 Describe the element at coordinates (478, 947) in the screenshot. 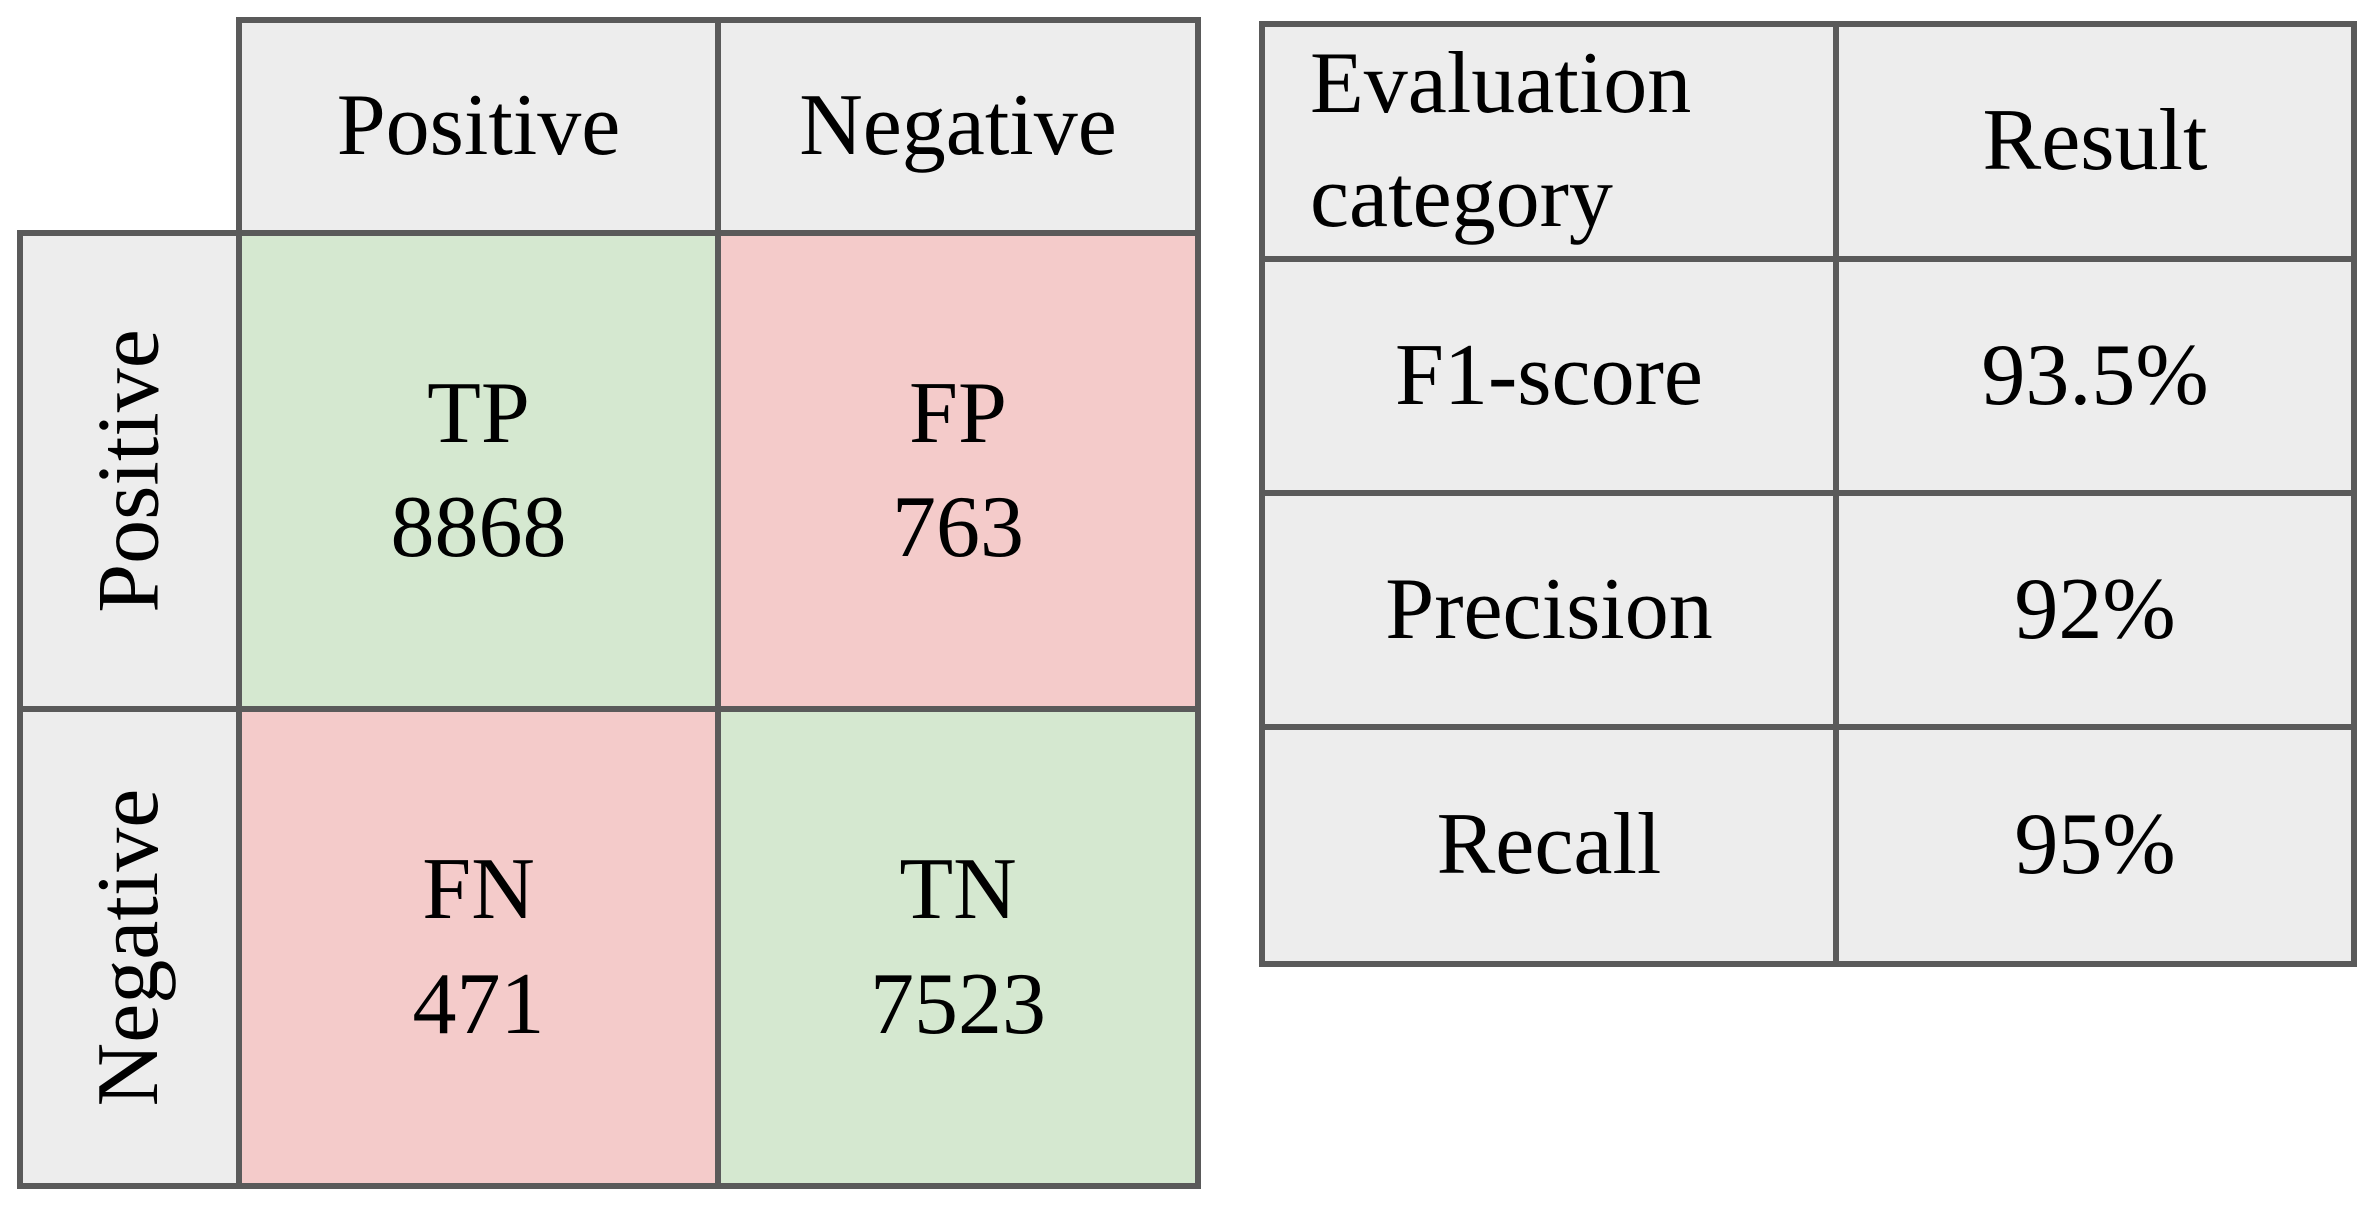

I see `false-negative-cell: FN 471` at that location.